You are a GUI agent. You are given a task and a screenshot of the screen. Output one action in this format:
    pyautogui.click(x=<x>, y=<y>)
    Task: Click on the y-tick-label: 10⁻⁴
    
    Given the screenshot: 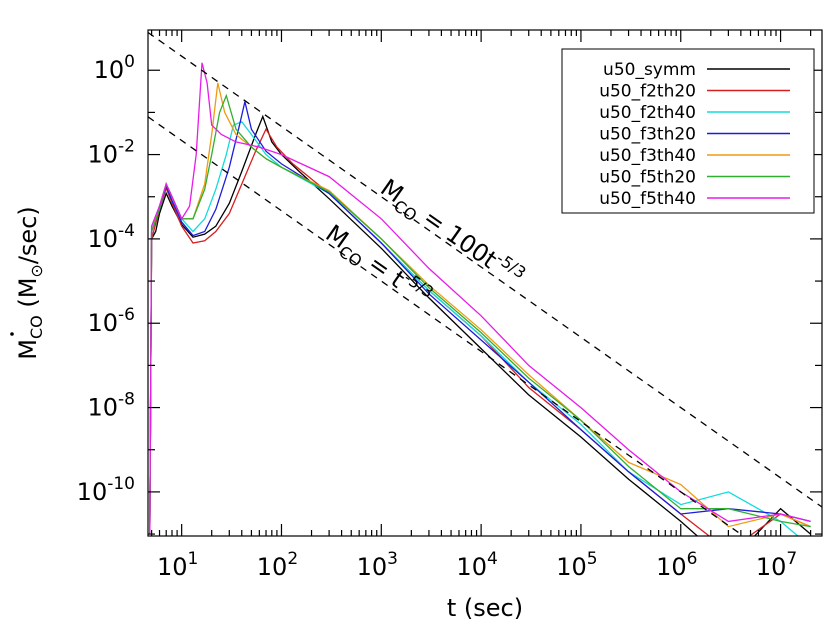 What is the action you would take?
    pyautogui.click(x=112, y=237)
    